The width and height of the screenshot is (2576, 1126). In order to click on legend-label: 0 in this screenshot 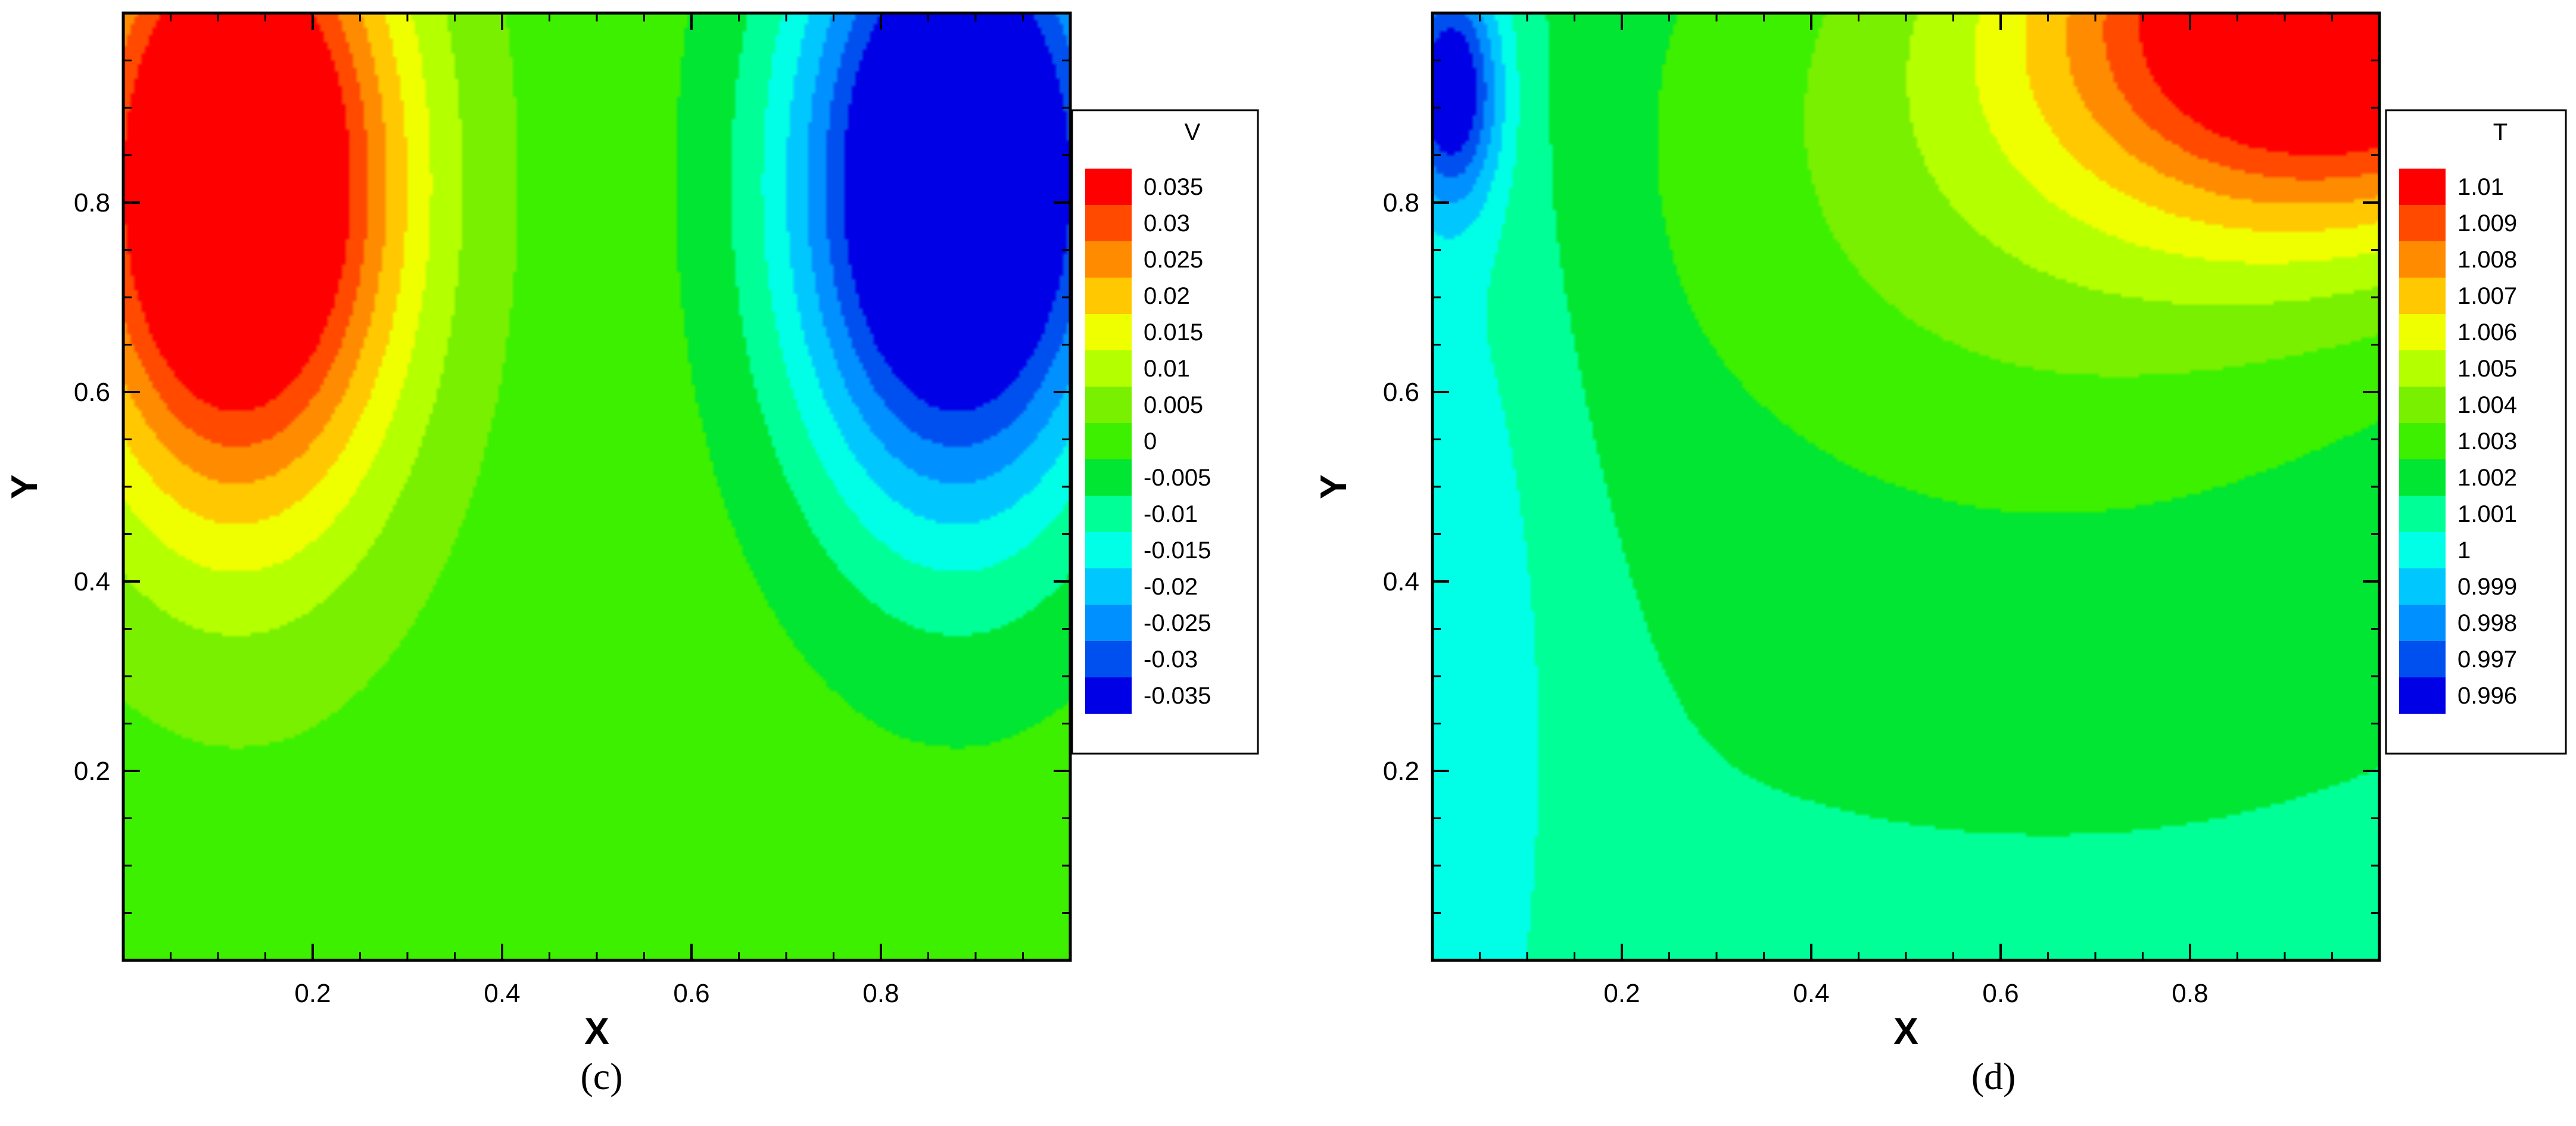, I will do `click(1150, 441)`.